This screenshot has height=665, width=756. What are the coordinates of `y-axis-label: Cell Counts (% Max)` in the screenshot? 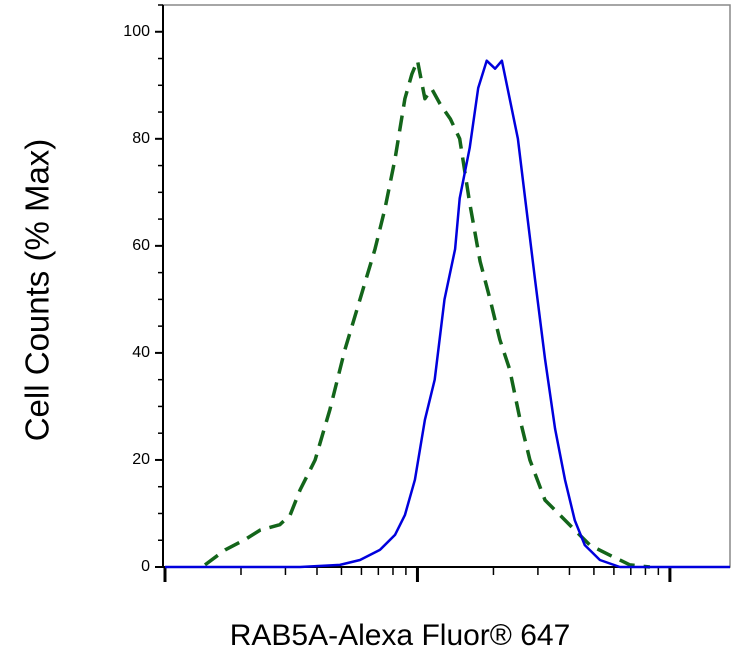 It's located at (37, 290).